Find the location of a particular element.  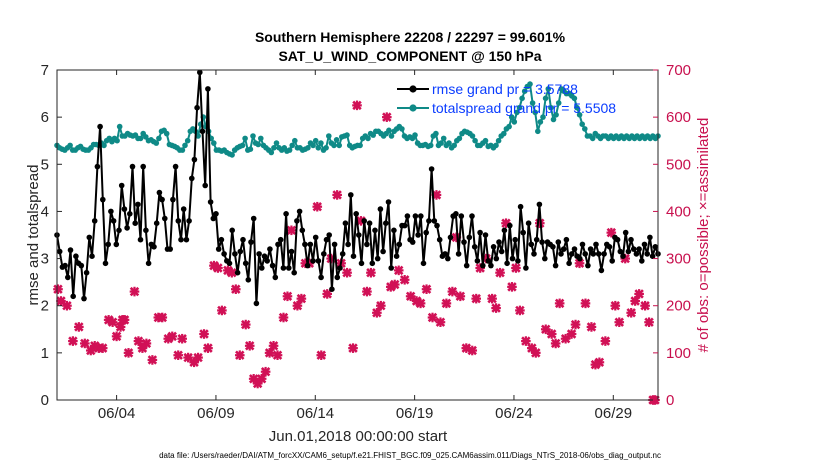

x-tick-label: 06/14 is located at coordinates (316, 413).